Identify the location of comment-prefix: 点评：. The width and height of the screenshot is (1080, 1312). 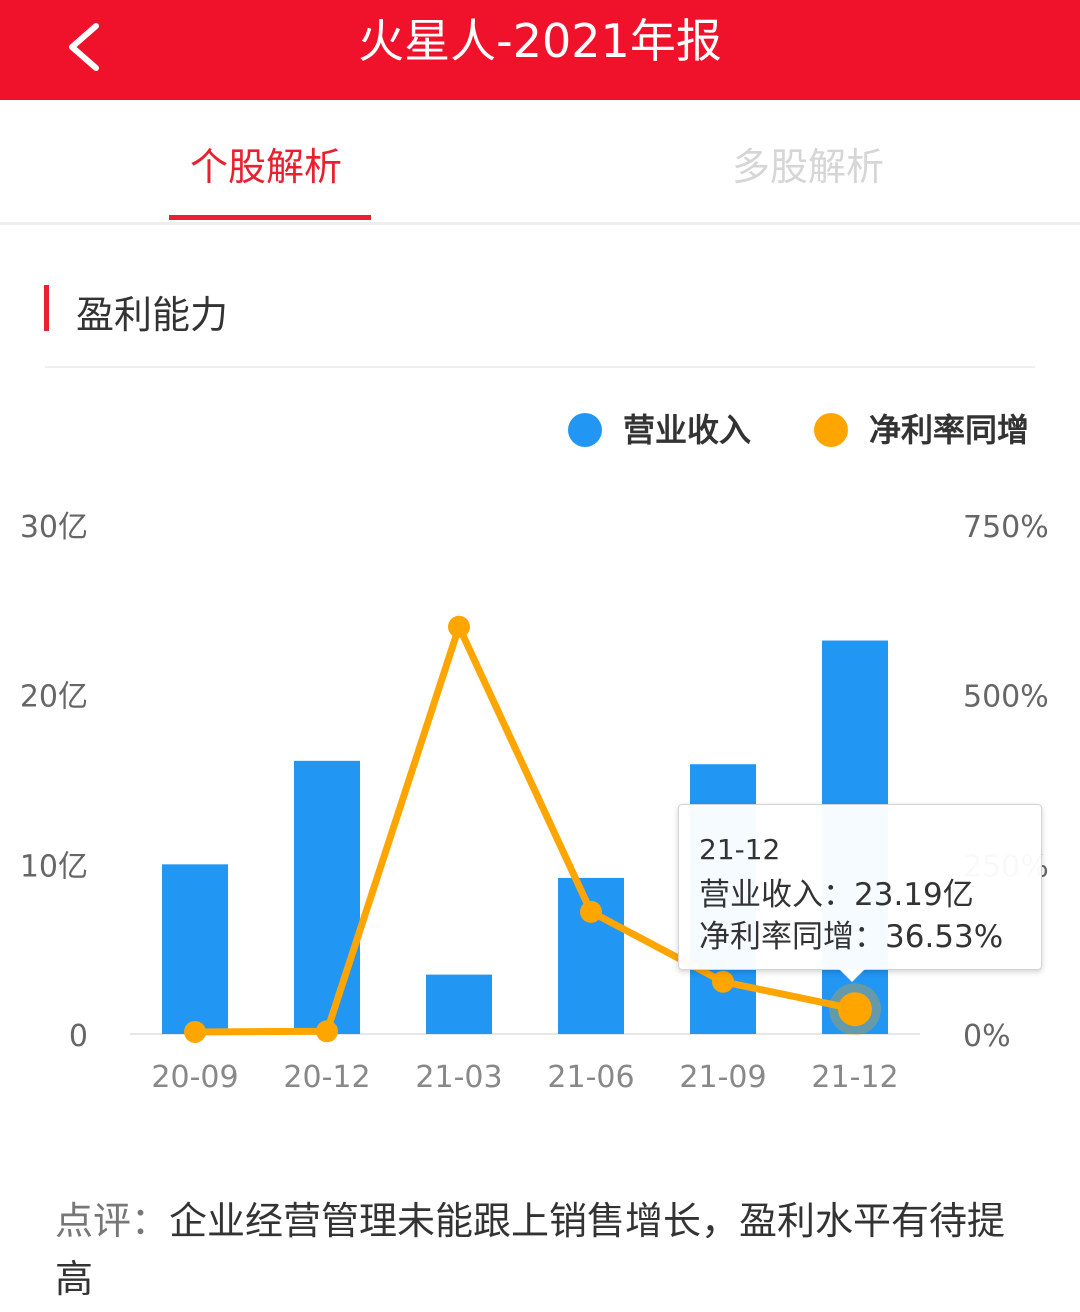
(112, 1221).